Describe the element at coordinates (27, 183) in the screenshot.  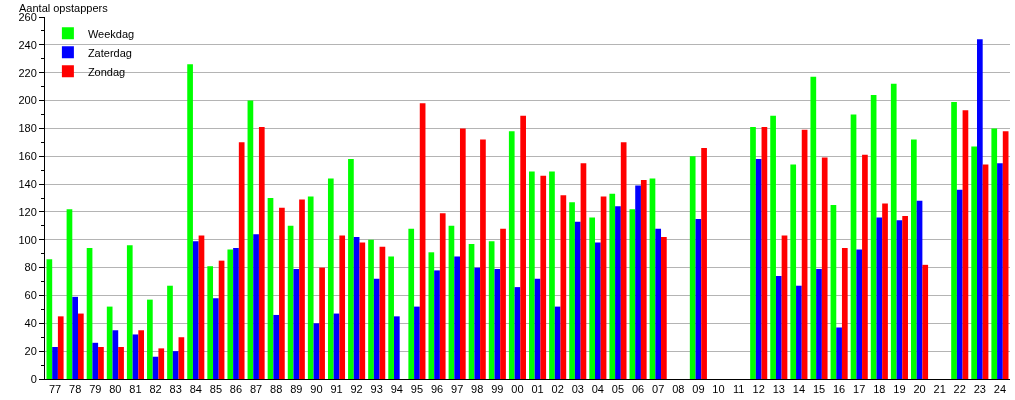
I see `y-tick-label: 140` at that location.